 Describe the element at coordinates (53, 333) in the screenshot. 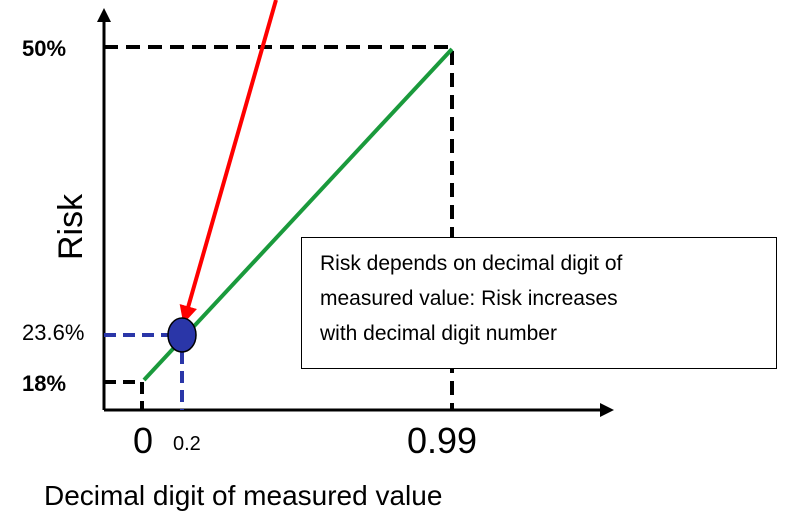

I see `y-tick-23-6pct: 23.6%` at that location.